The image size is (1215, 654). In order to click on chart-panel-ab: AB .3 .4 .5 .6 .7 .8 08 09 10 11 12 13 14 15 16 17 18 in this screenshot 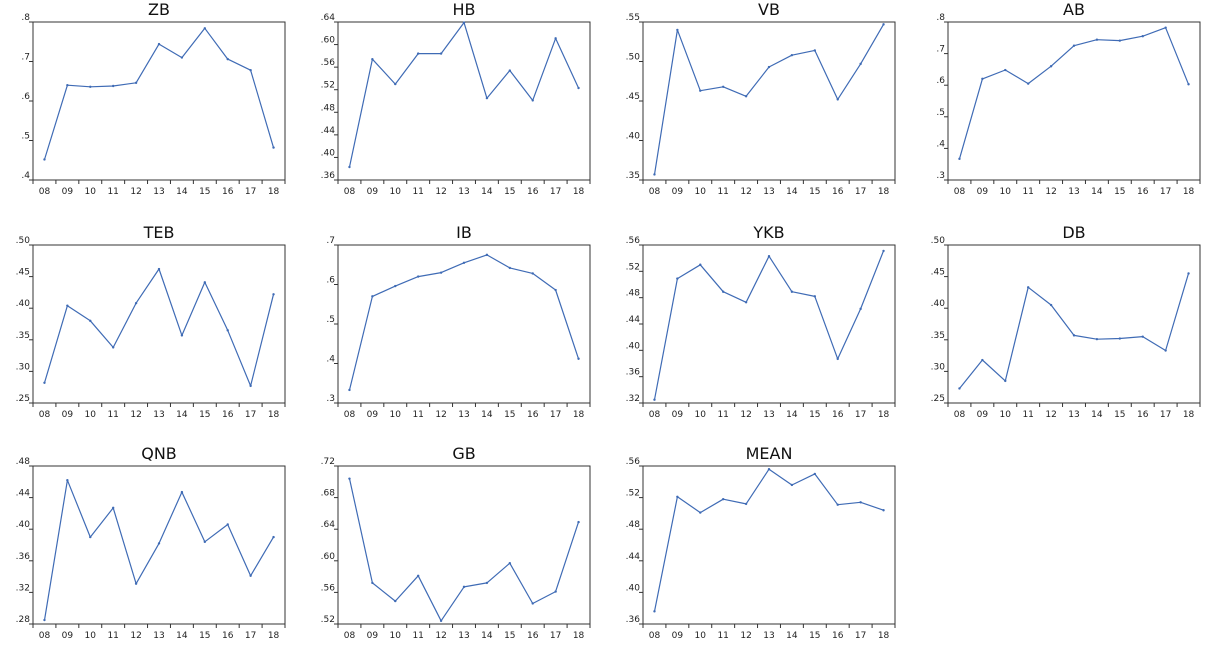, I will do `click(1066, 105)`.